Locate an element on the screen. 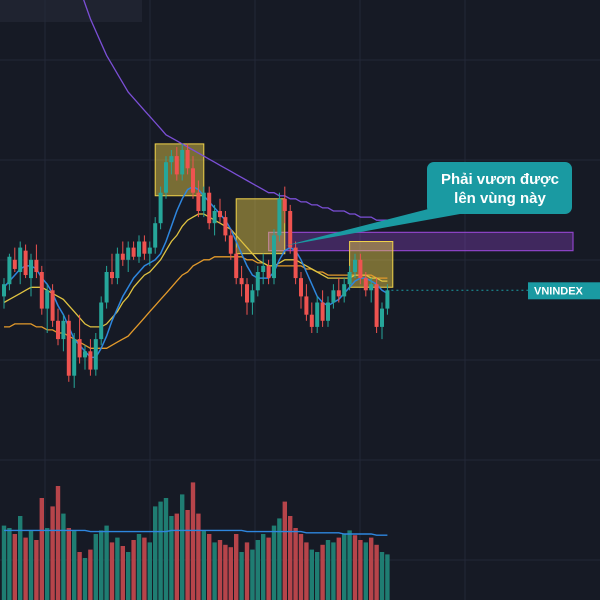  volume-ma-line is located at coordinates (196, 532).